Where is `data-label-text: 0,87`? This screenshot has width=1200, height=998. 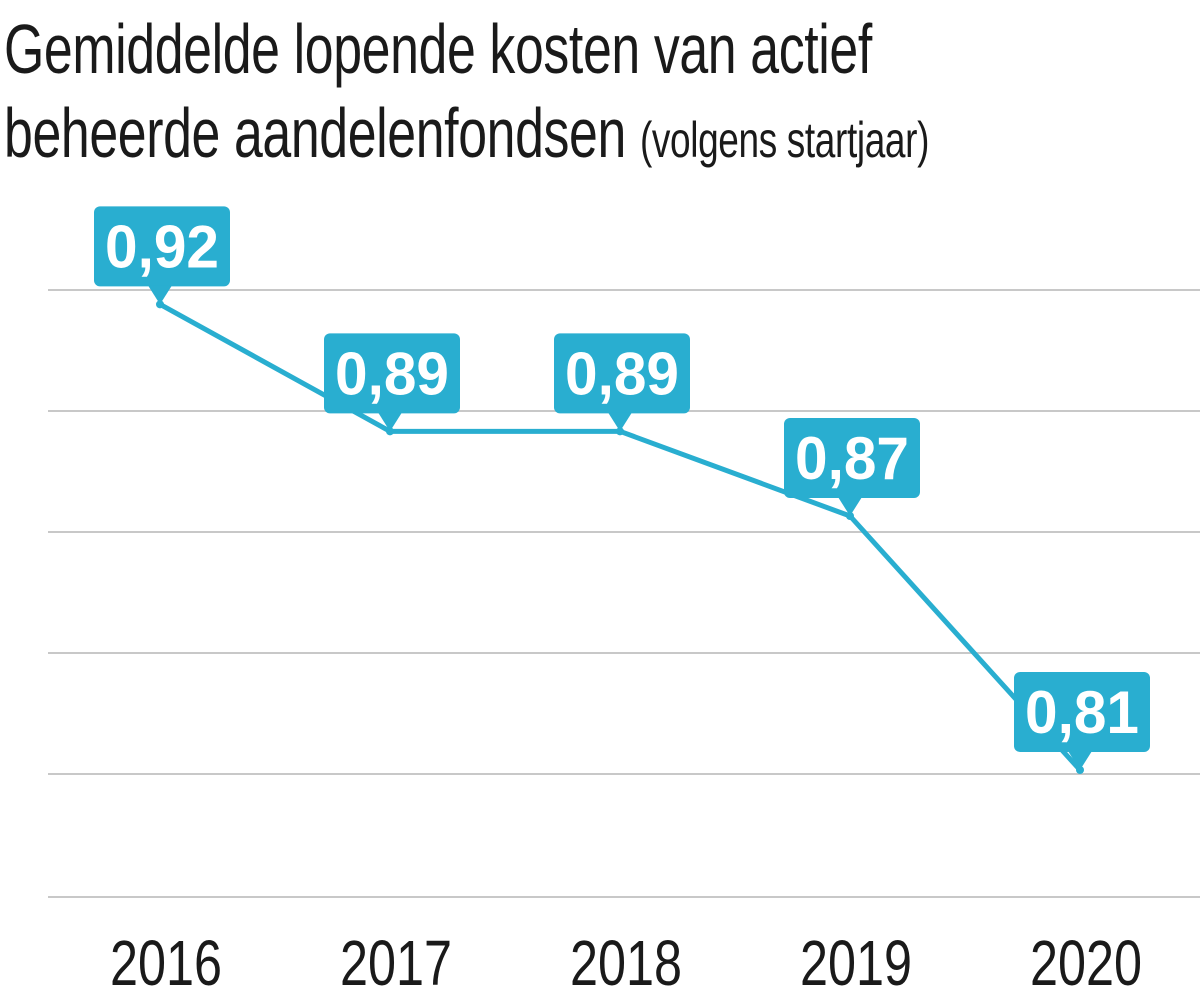
data-label-text: 0,87 is located at coordinates (852, 458).